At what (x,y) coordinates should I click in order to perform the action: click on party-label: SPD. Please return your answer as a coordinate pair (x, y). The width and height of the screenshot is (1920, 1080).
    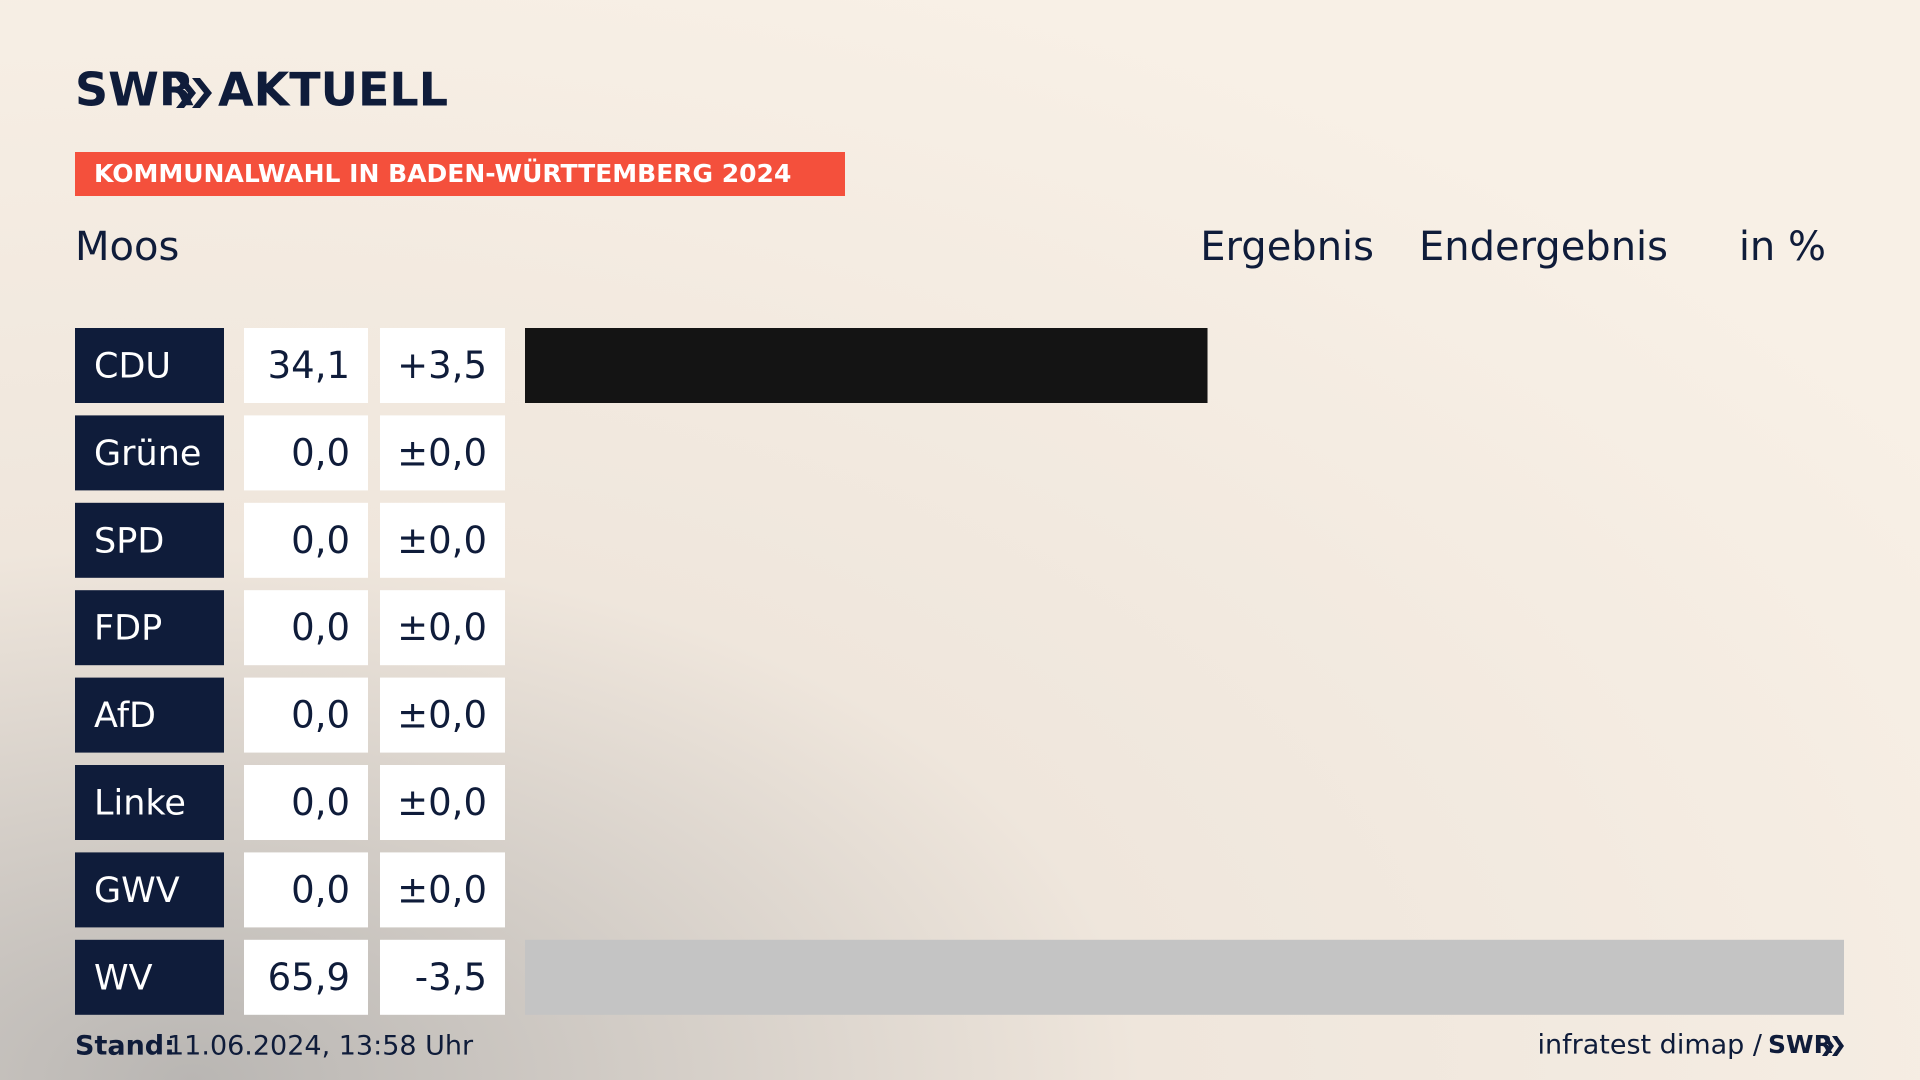
    Looking at the image, I should click on (129, 541).